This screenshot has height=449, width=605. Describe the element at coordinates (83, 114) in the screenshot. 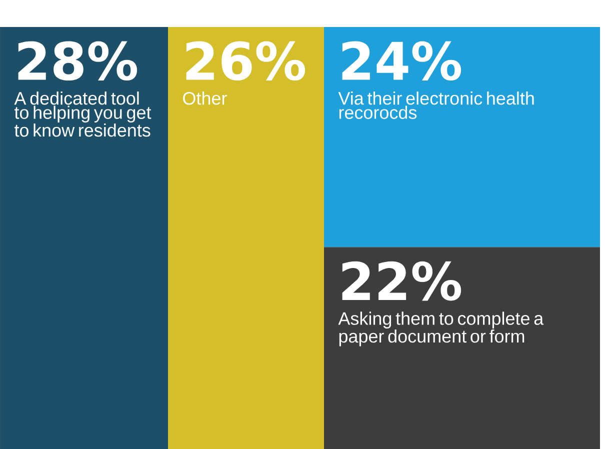

I see `category-label: A dedicated tool to helping you get to know residents` at that location.